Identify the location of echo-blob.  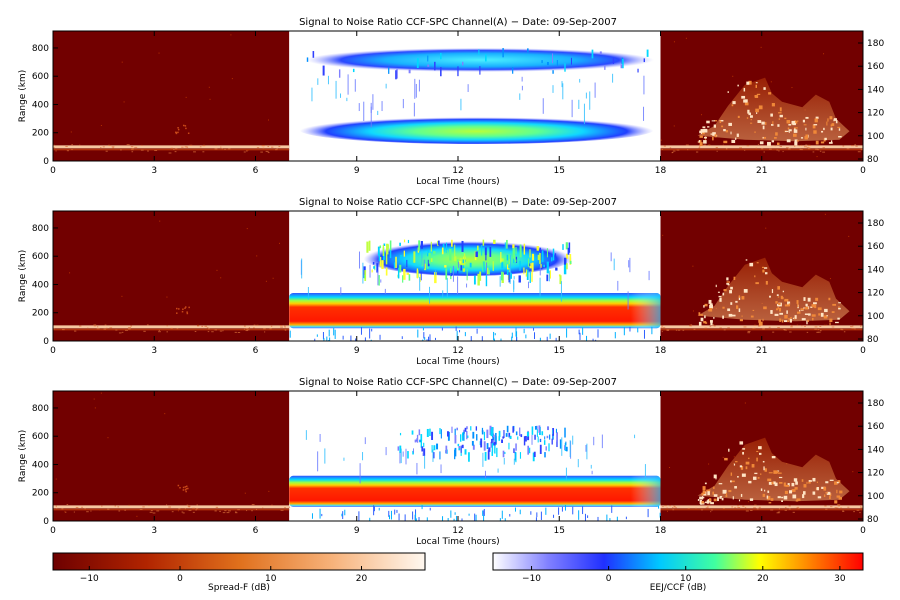
(480, 59).